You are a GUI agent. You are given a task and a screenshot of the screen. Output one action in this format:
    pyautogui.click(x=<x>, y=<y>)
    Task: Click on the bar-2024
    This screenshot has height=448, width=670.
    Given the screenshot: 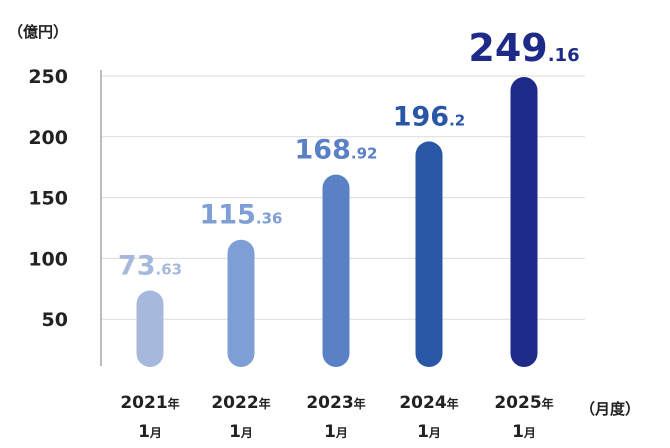 What is the action you would take?
    pyautogui.click(x=429, y=254)
    